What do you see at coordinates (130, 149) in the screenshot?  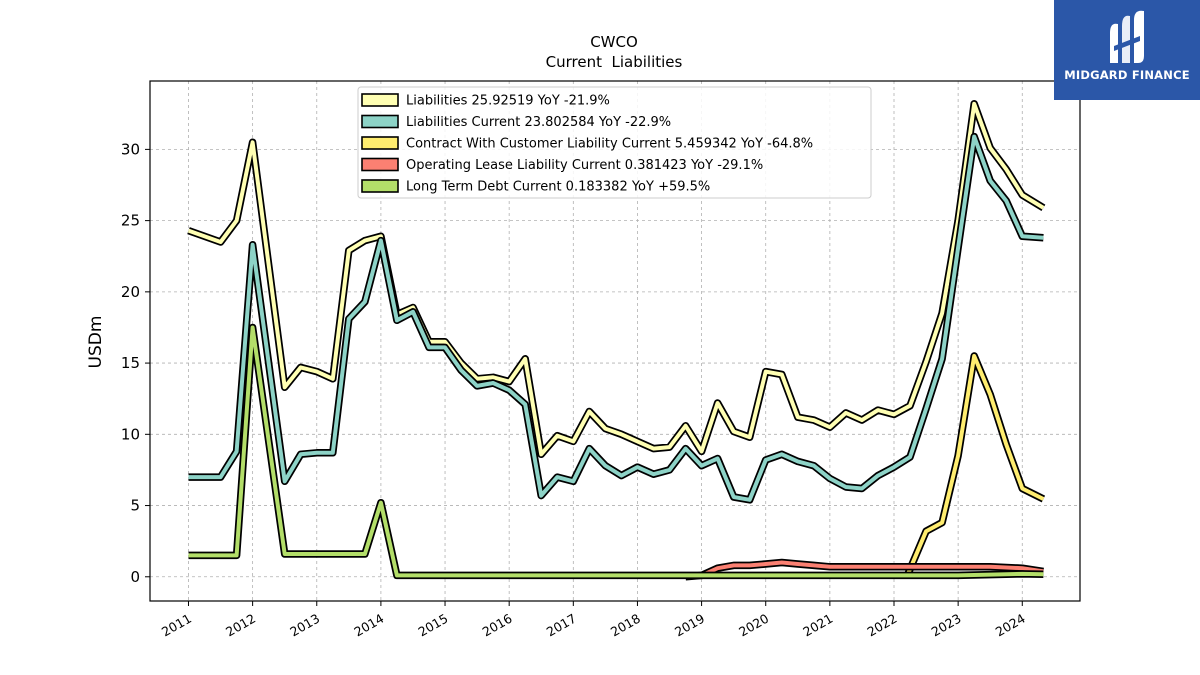 I see `y-tick-label: 30` at bounding box center [130, 149].